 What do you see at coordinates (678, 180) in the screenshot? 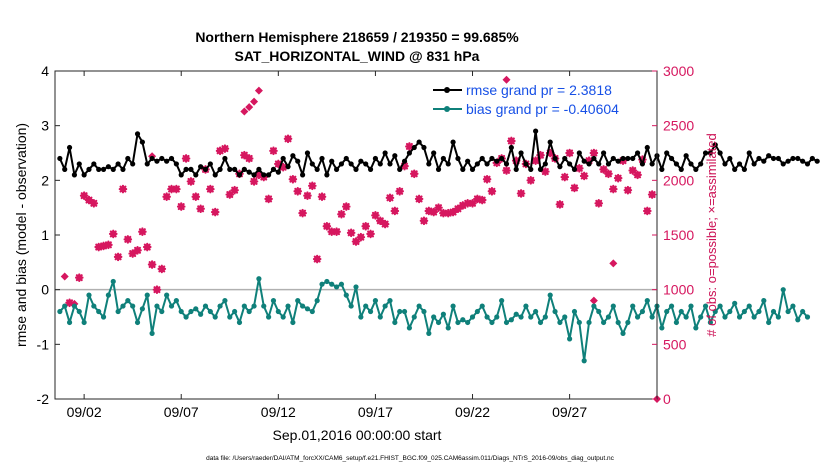
I see `y2-tick-label: 2000` at bounding box center [678, 180].